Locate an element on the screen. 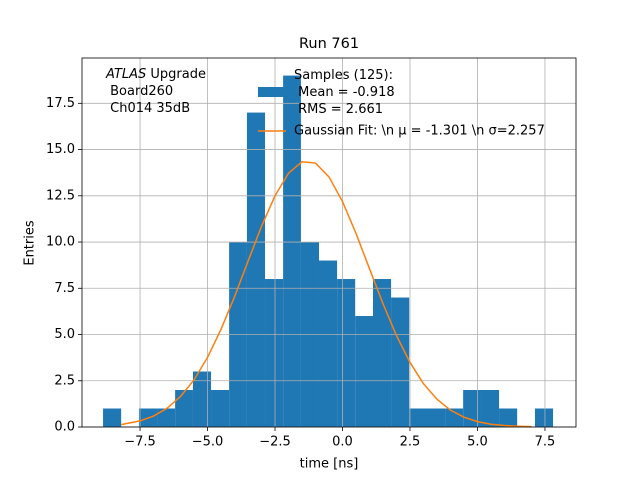 Image resolution: width=640 pixels, height=480 pixels. x-tick-label: −7.5 is located at coordinates (140, 442).